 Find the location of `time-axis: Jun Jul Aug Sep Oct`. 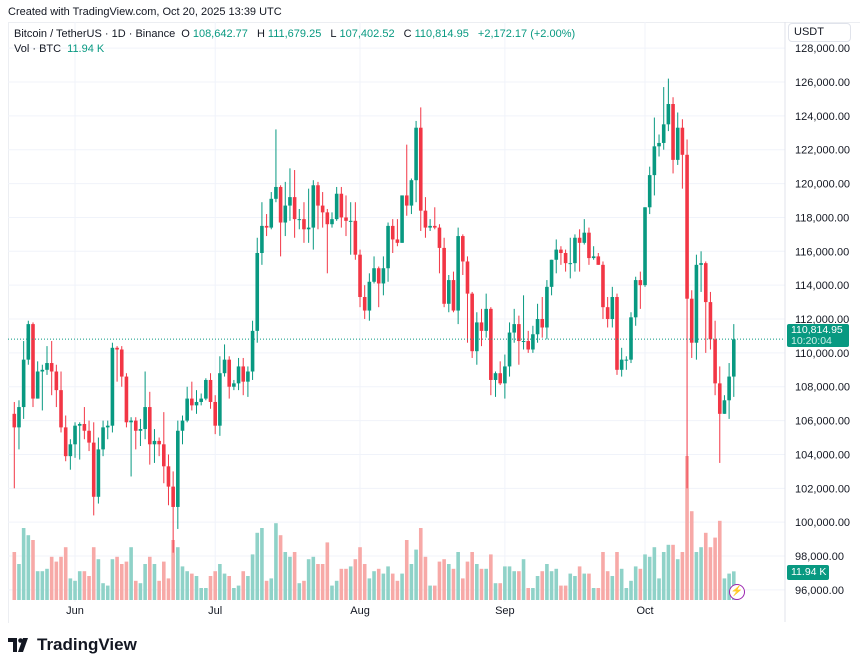

time-axis: Jun Jul Aug Sep Oct is located at coordinates (359, 611).